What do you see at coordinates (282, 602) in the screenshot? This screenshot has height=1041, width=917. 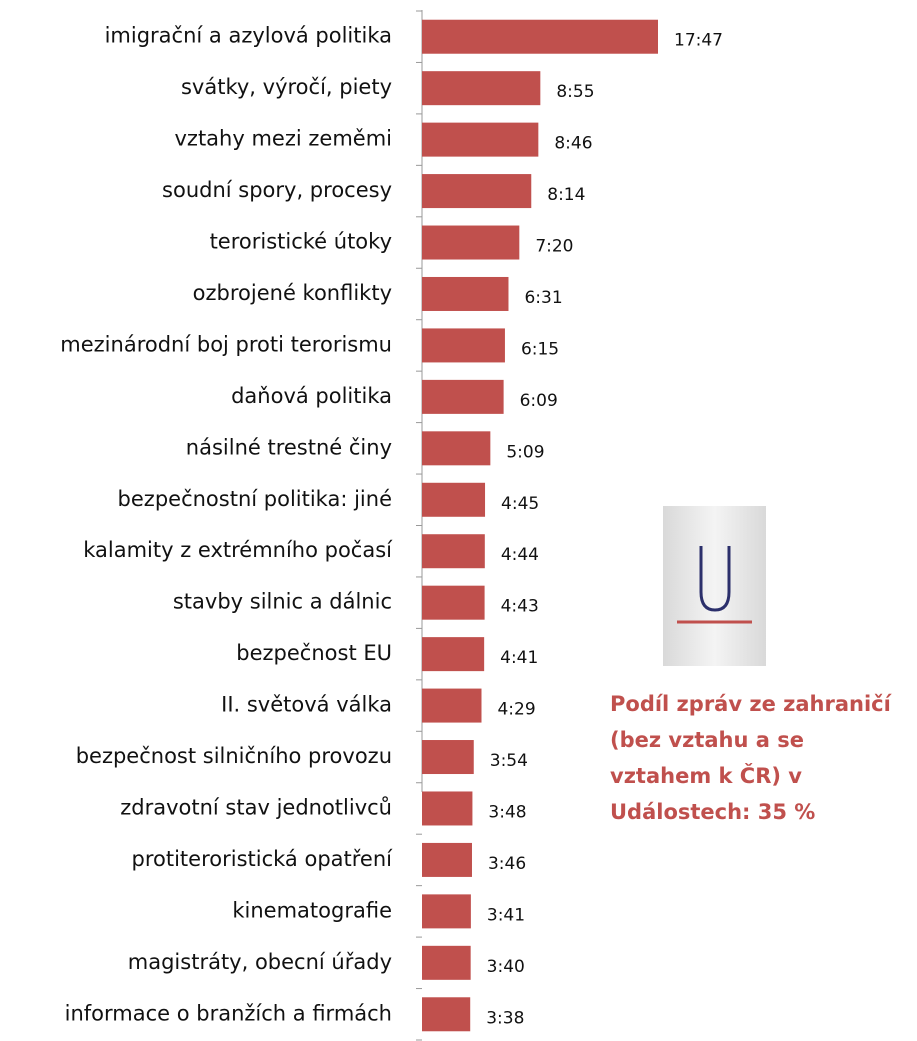 I see `category-label: stavby silnic a dálnic` at bounding box center [282, 602].